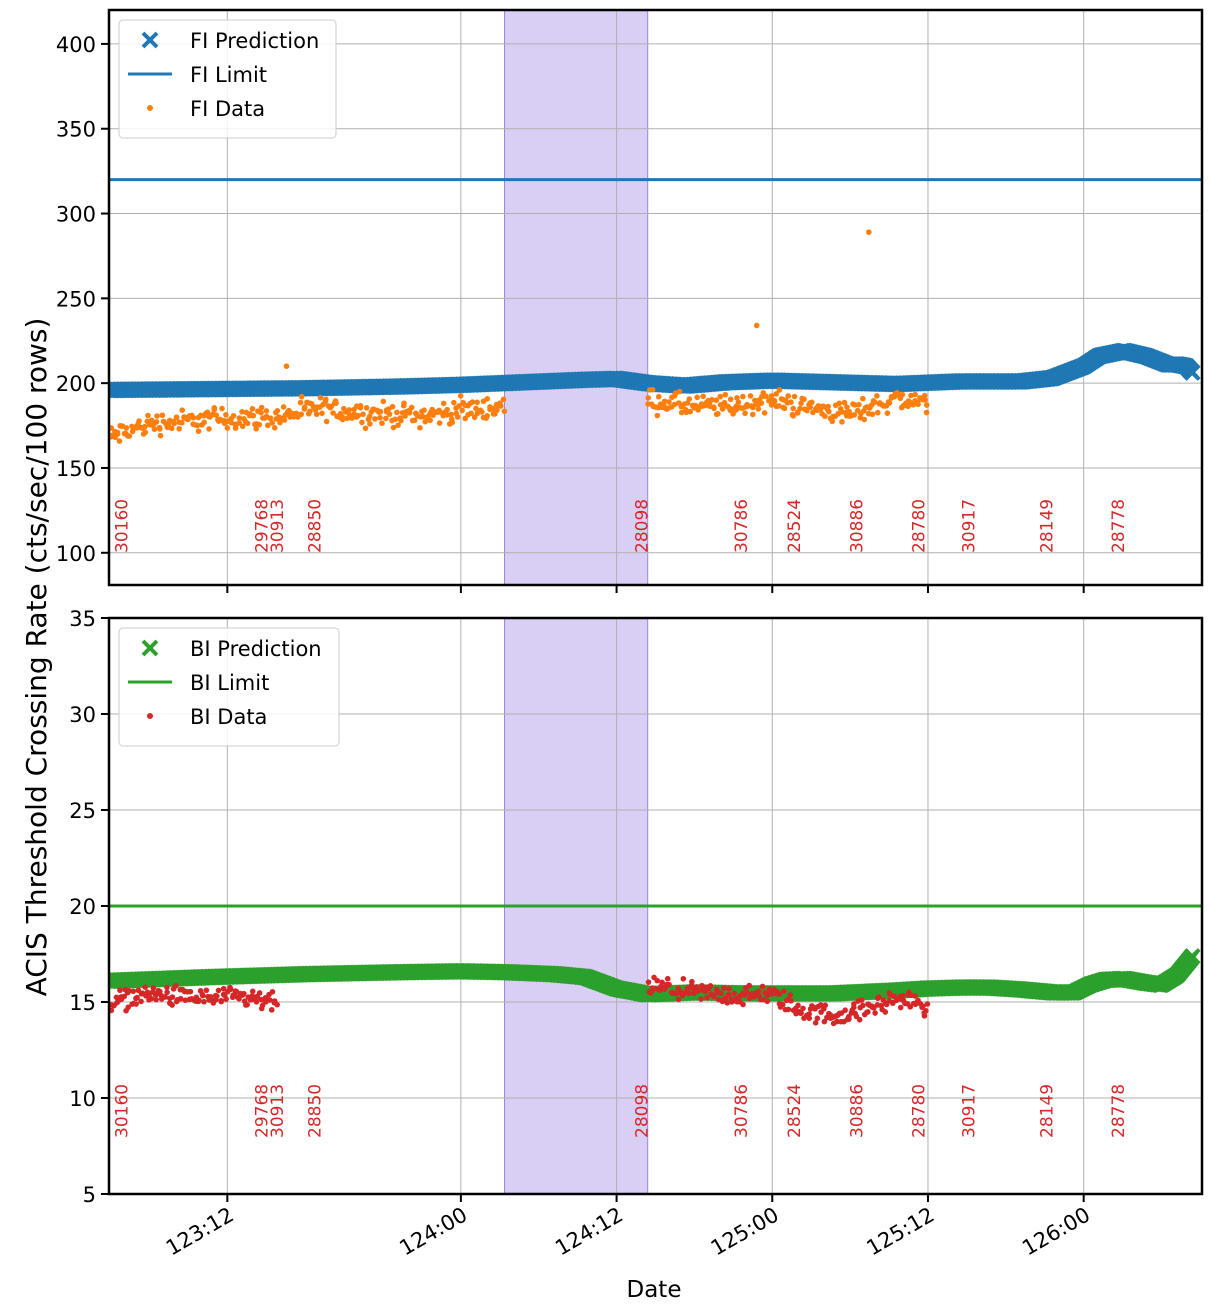 This screenshot has width=1211, height=1311. I want to click on legend-label: FI Data, so click(227, 109).